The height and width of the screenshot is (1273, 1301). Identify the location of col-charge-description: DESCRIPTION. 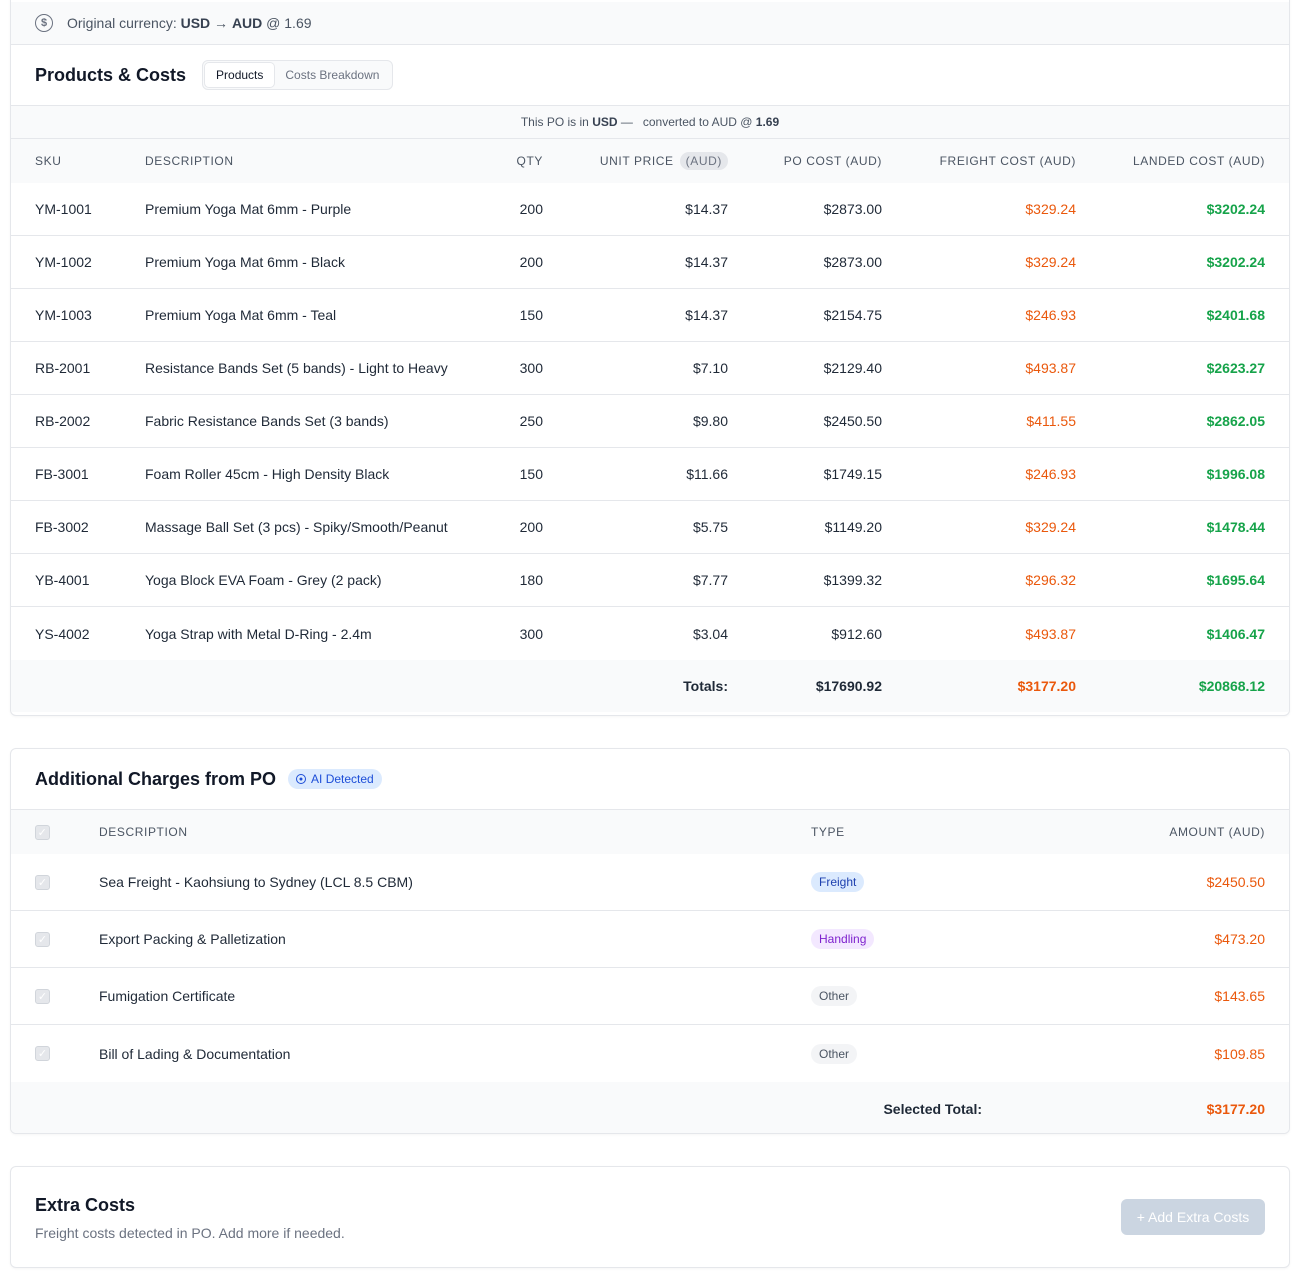
(143, 832).